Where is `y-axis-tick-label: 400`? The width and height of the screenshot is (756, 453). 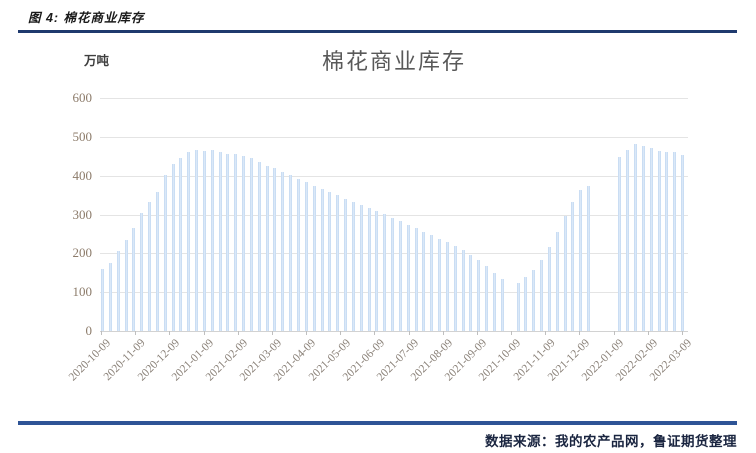 y-axis-tick-label: 400 is located at coordinates (82, 175).